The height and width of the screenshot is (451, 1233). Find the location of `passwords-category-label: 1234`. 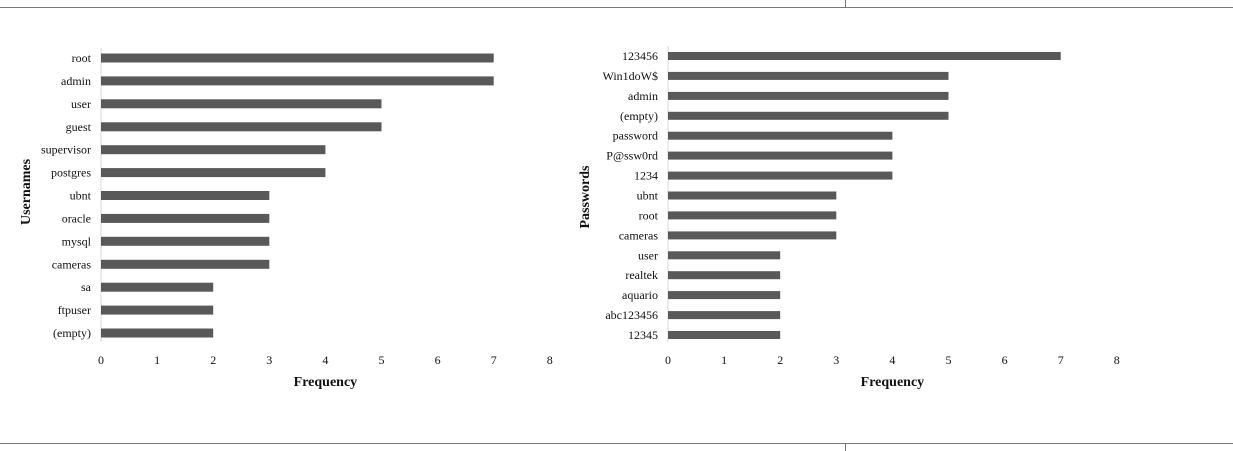

passwords-category-label: 1234 is located at coordinates (646, 176).